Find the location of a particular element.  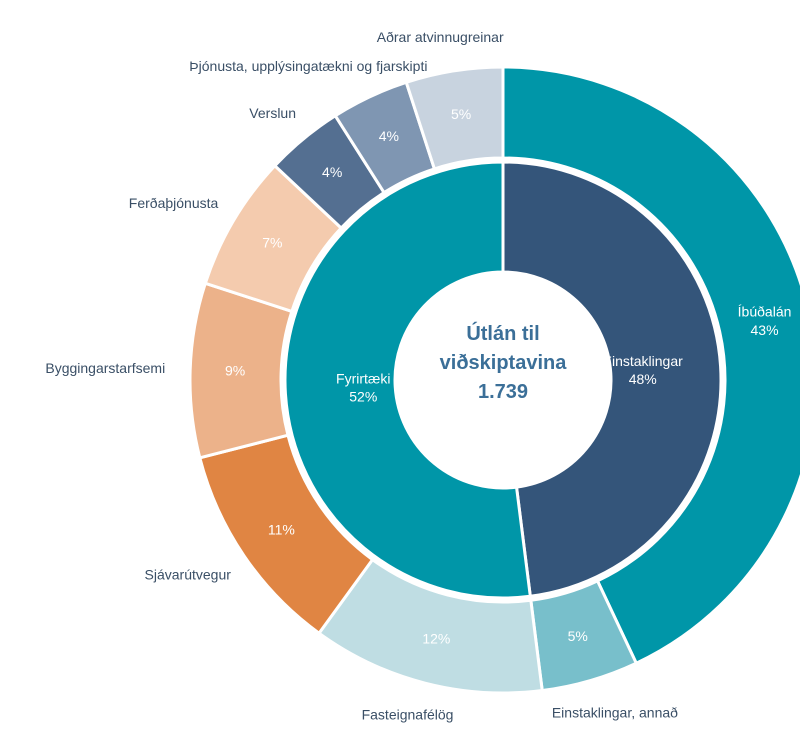

slice-name: Aðrar atvinnugreinar is located at coordinates (440, 37).